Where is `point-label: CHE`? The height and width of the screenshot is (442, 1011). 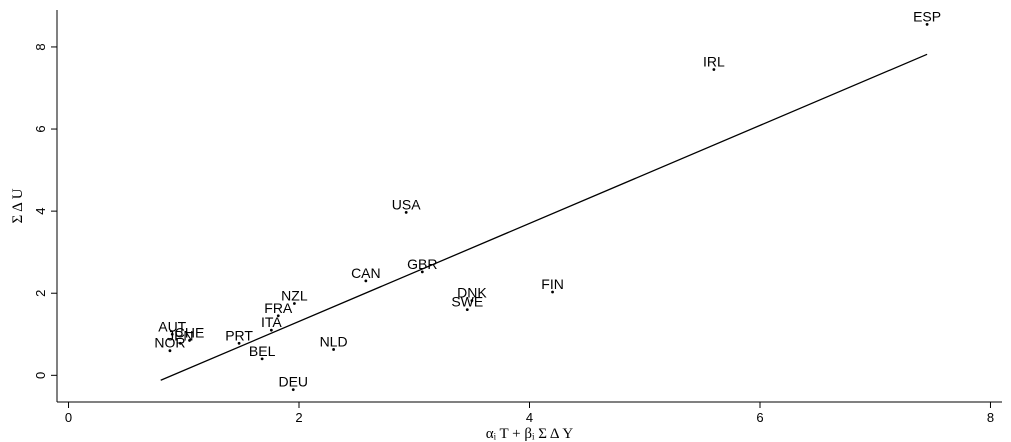 point-label: CHE is located at coordinates (190, 332).